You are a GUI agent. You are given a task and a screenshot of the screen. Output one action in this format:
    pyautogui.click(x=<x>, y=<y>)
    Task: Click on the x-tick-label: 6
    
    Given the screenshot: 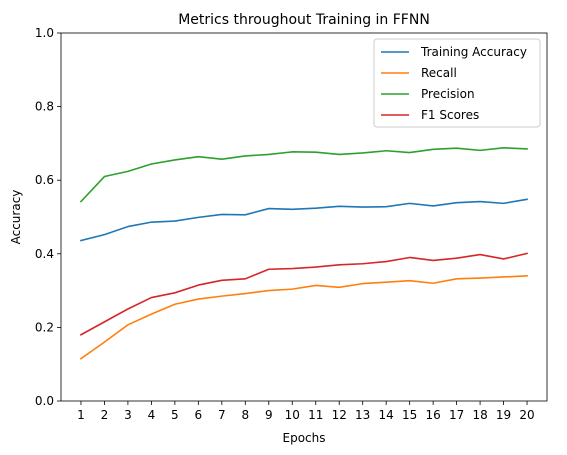 What is the action you would take?
    pyautogui.click(x=199, y=415)
    